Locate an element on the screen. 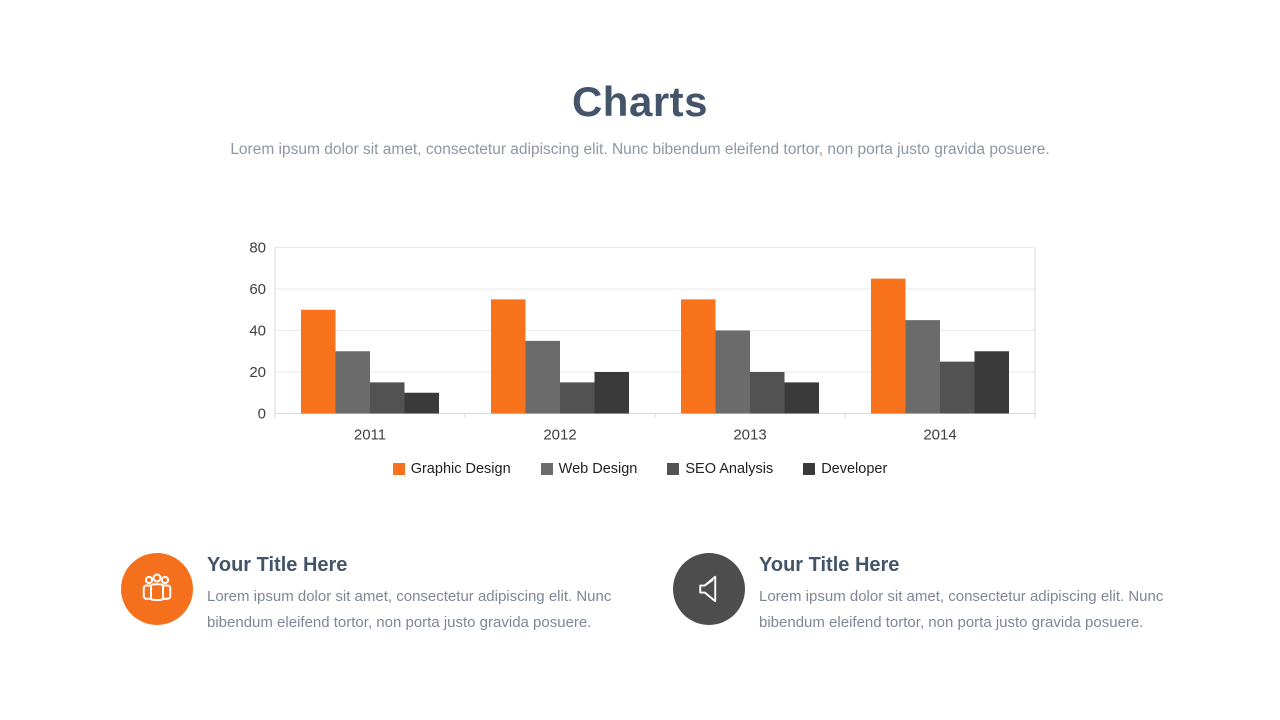 This screenshot has height=720, width=1280. legend-label: SEO Analysis is located at coordinates (729, 469).